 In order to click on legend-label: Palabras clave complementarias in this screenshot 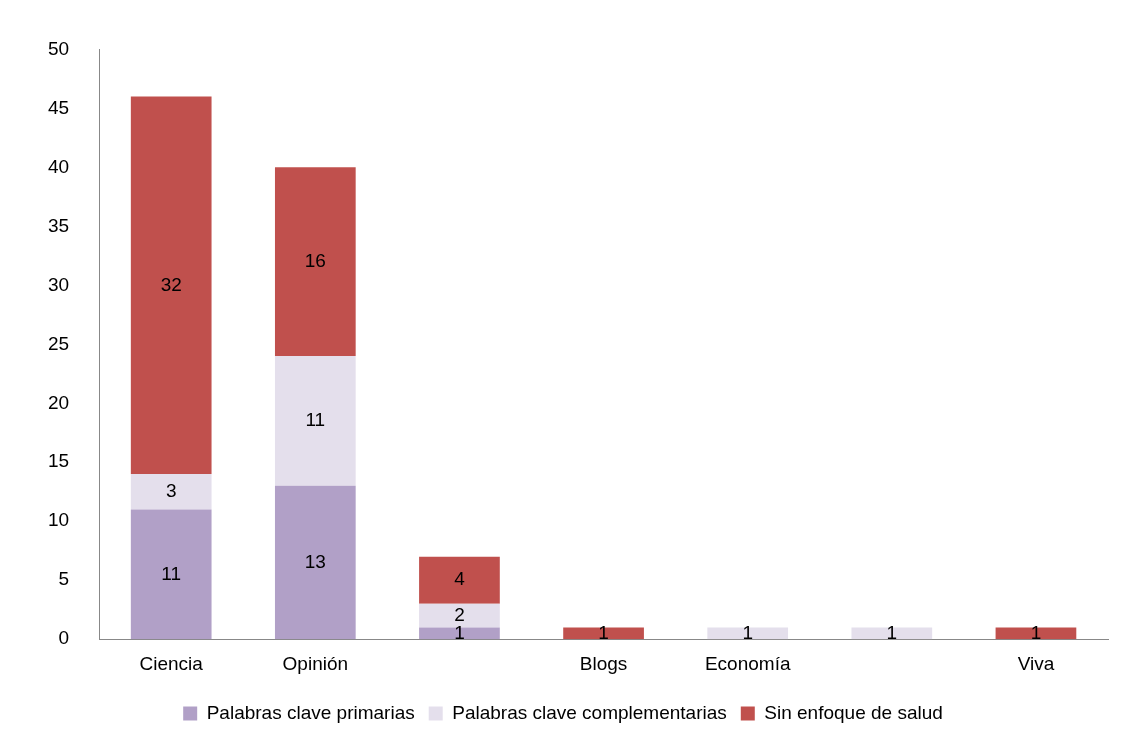, I will do `click(589, 712)`.